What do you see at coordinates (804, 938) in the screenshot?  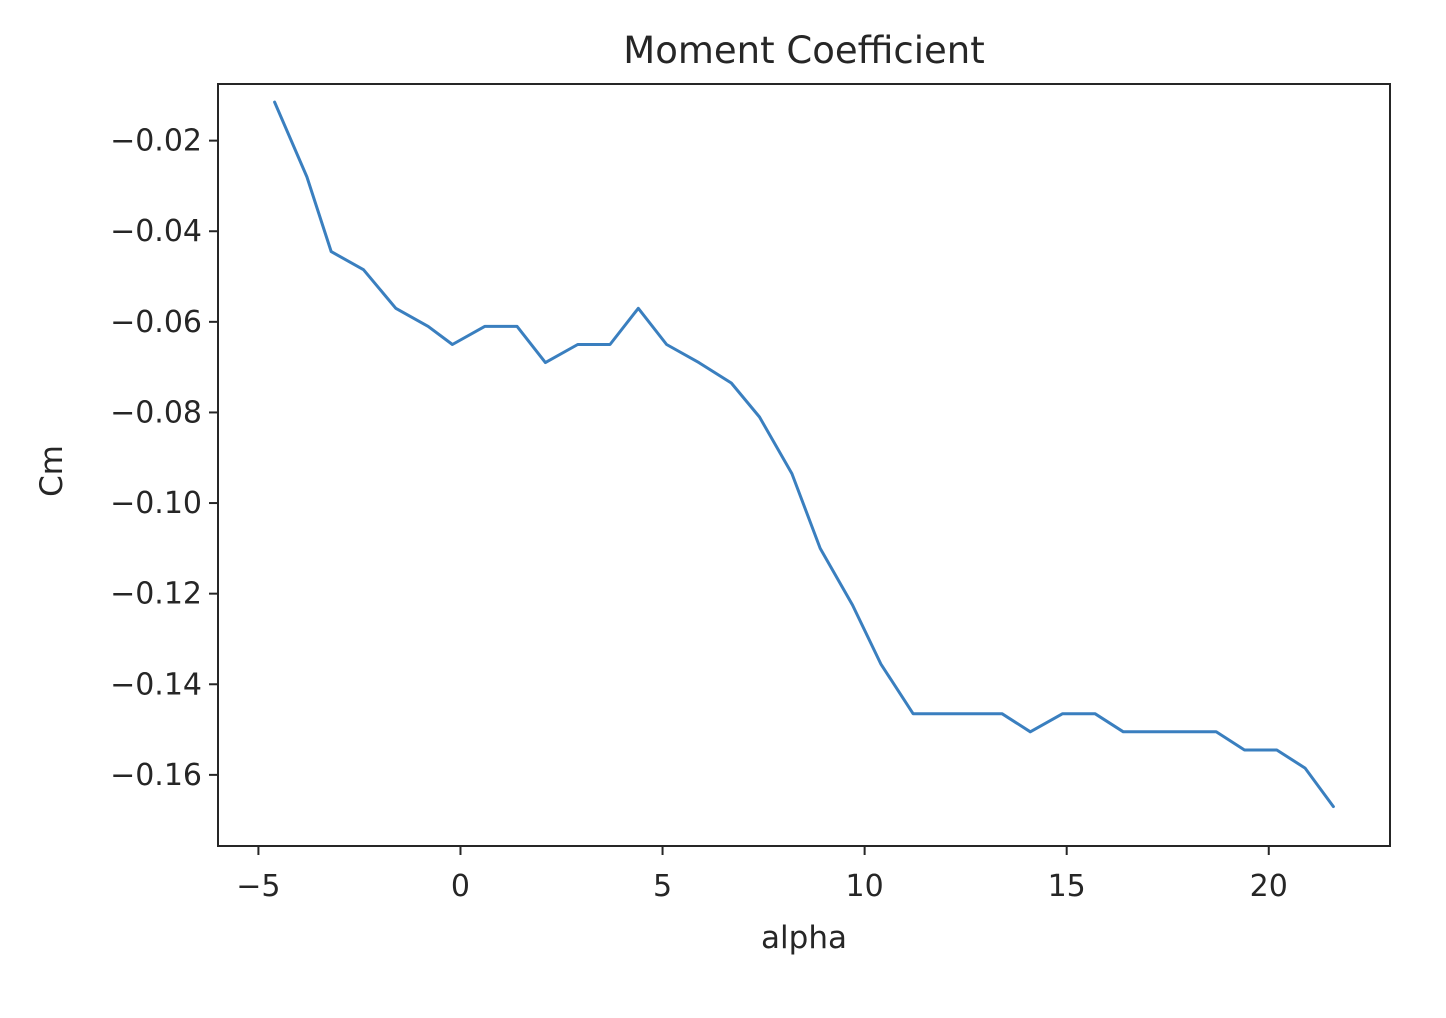 I see `x-axis-label: alpha` at bounding box center [804, 938].